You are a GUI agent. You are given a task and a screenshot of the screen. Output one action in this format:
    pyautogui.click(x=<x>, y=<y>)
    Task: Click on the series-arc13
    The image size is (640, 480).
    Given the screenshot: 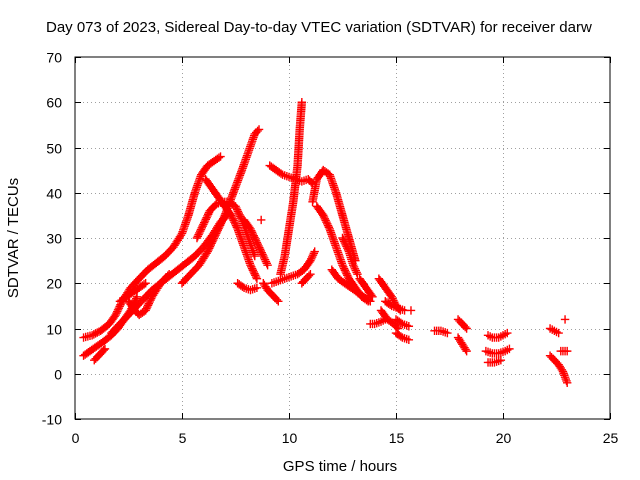 What is the action you would take?
    pyautogui.click(x=271, y=292)
    